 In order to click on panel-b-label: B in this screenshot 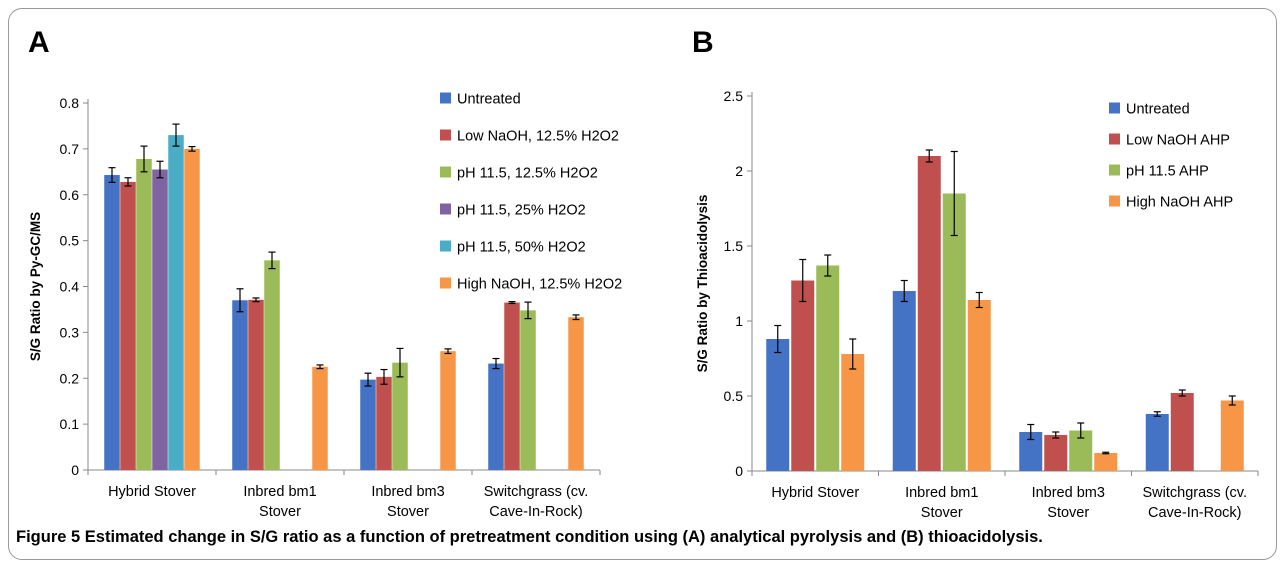, I will do `click(703, 42)`.